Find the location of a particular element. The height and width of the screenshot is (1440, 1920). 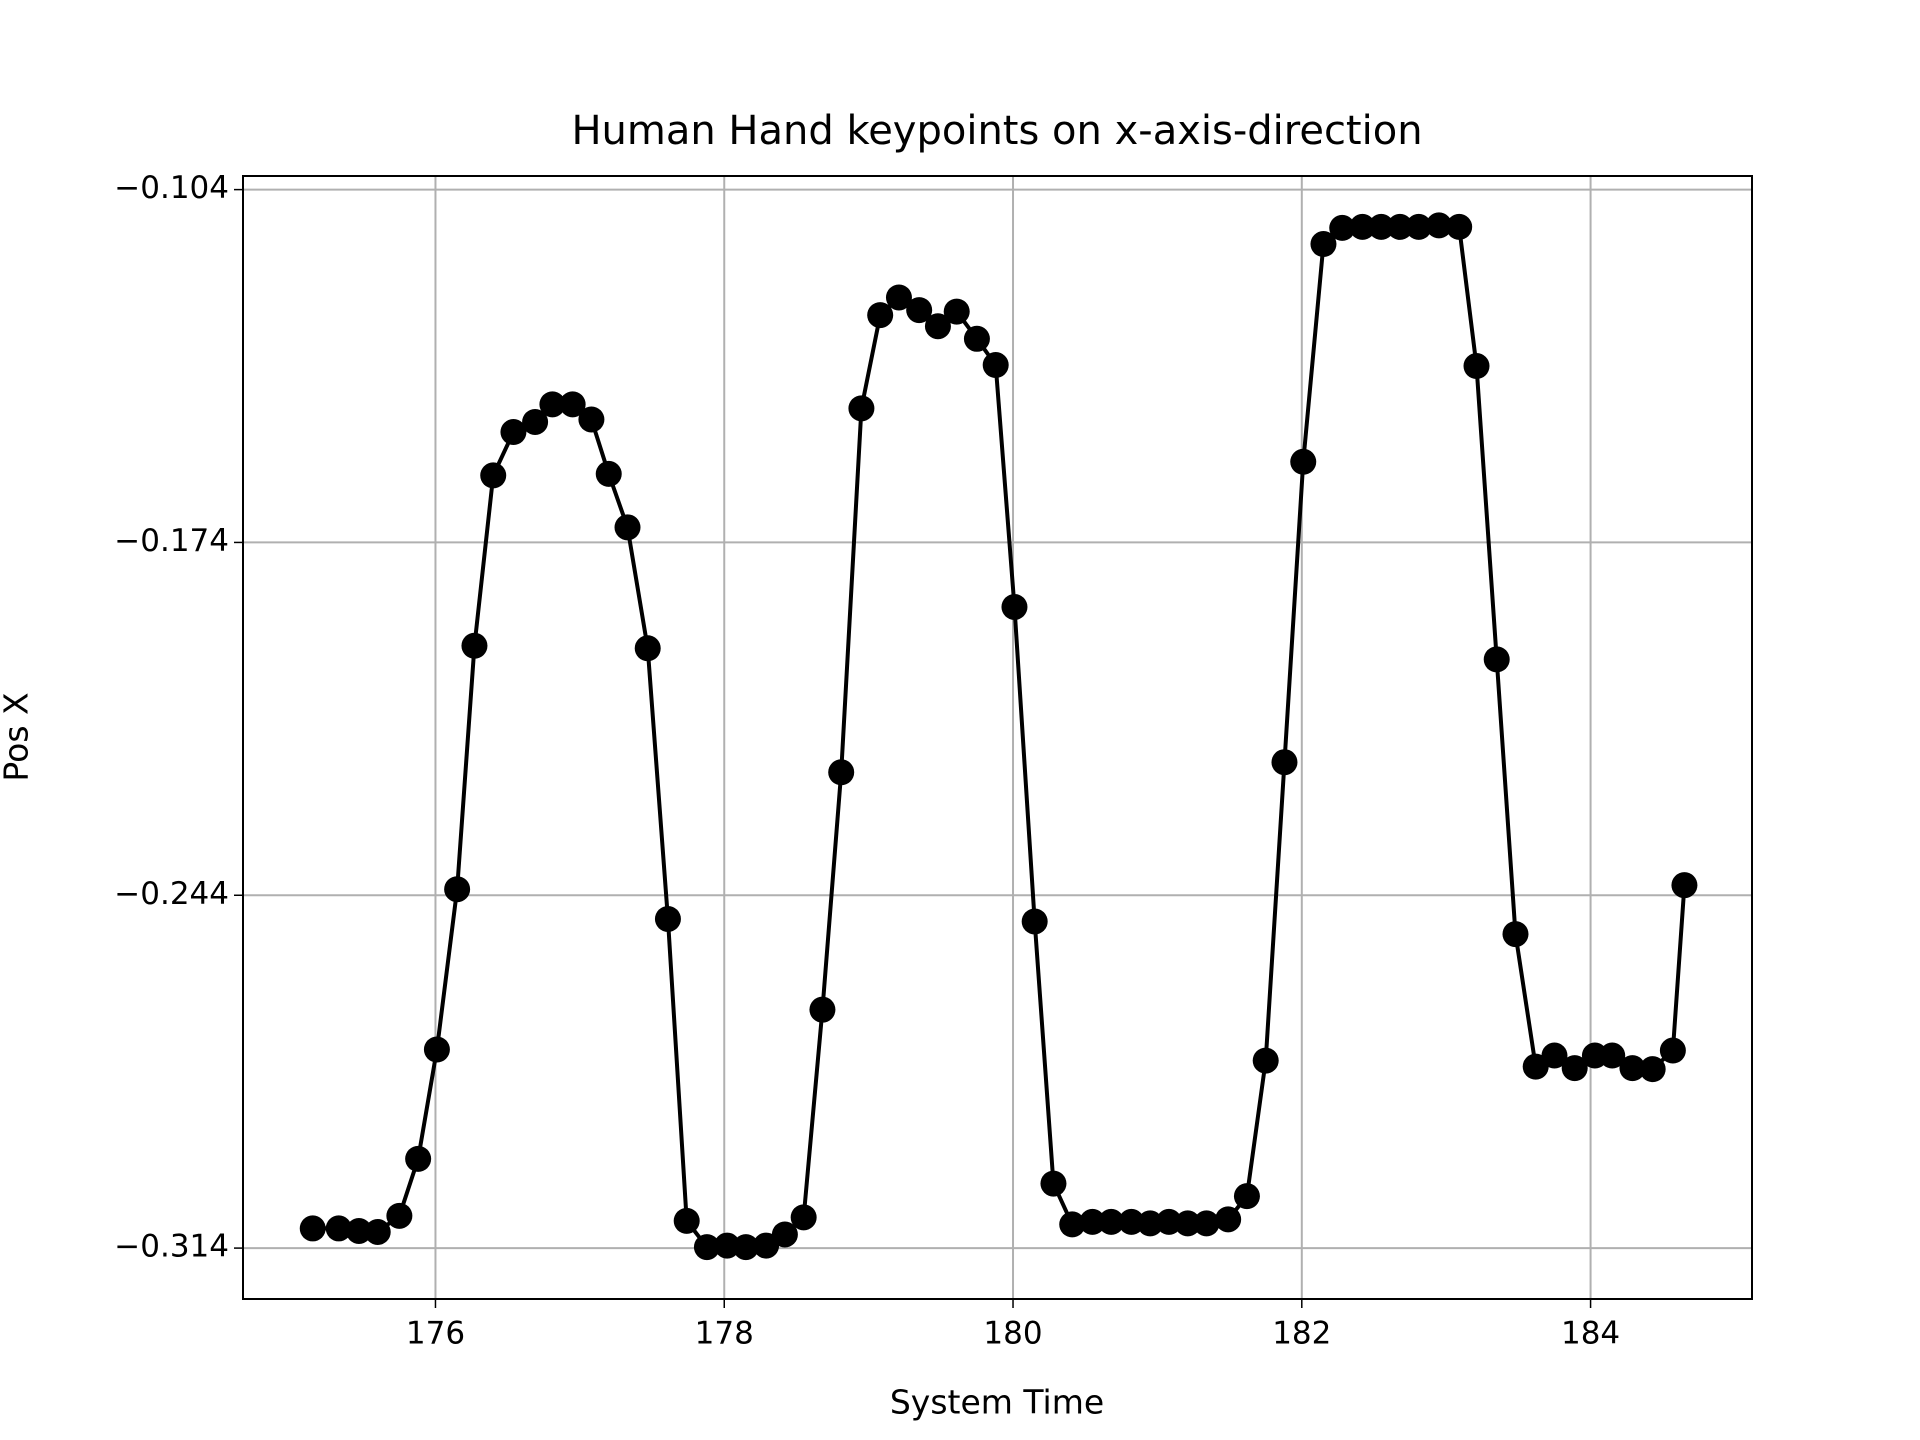

x-tick-label: 184 is located at coordinates (1590, 1334).